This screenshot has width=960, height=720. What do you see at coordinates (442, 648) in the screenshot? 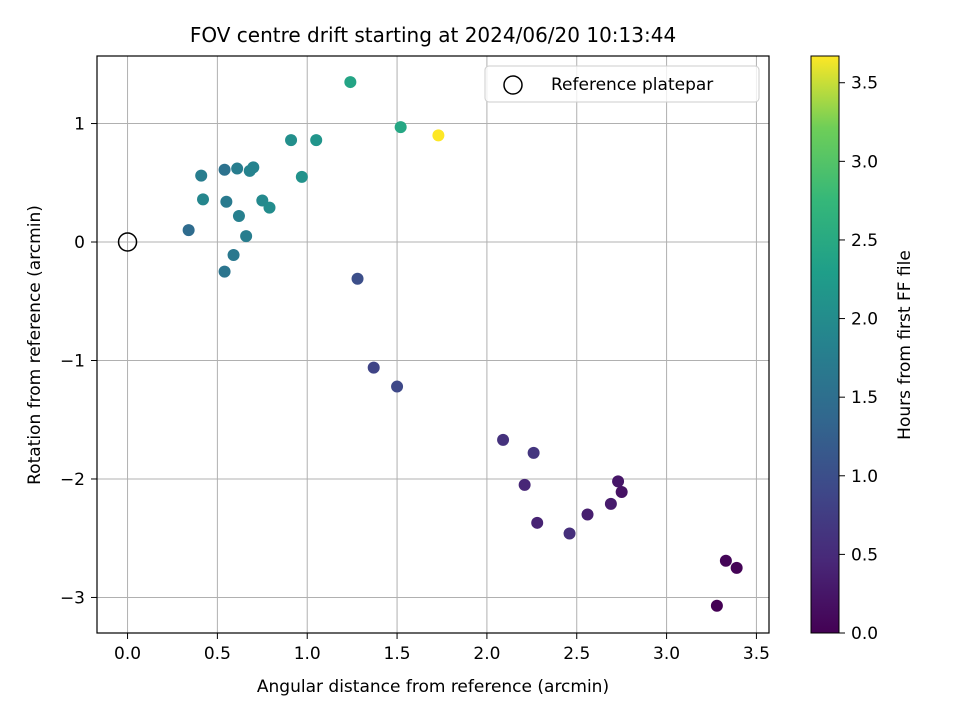
I see `x-axis-ticks: 0.0 0.5 1.0 1.5 2.0 2.5 3.0 3.5` at bounding box center [442, 648].